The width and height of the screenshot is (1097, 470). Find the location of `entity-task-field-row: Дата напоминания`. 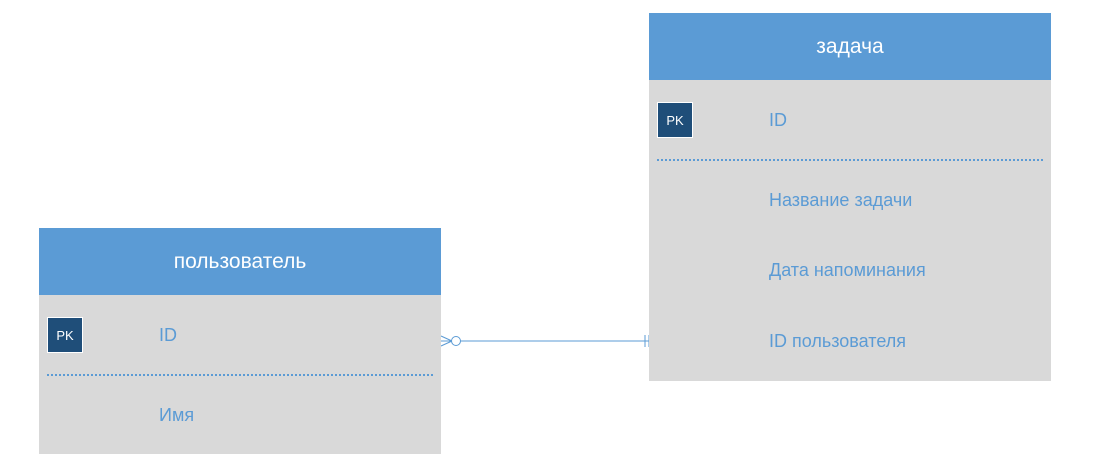

entity-task-field-row: Дата напоминания is located at coordinates (850, 270).